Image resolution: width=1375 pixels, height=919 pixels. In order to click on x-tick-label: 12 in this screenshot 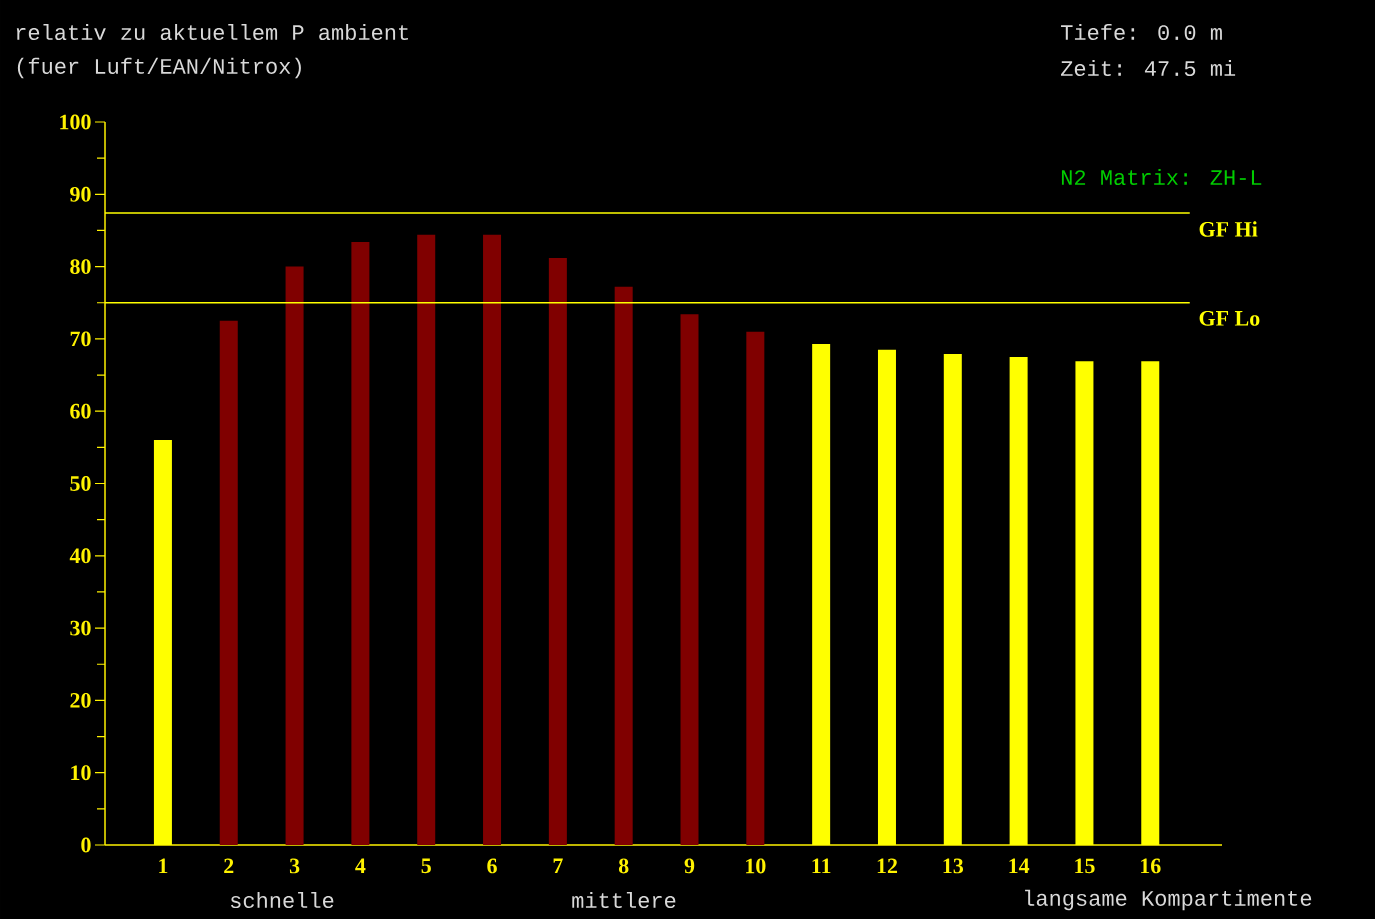, I will do `click(887, 866)`.